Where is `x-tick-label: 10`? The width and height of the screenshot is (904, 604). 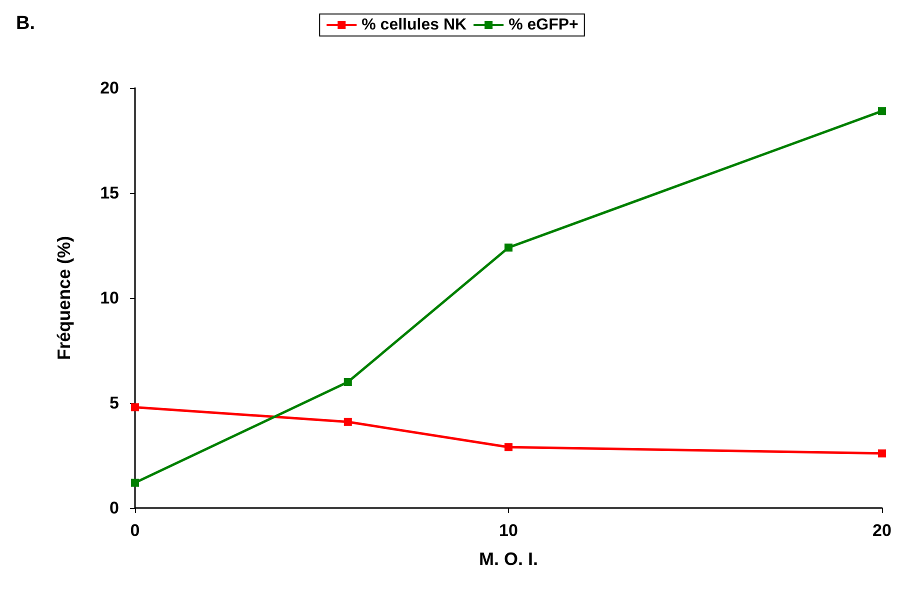
x-tick-label: 10 is located at coordinates (508, 530).